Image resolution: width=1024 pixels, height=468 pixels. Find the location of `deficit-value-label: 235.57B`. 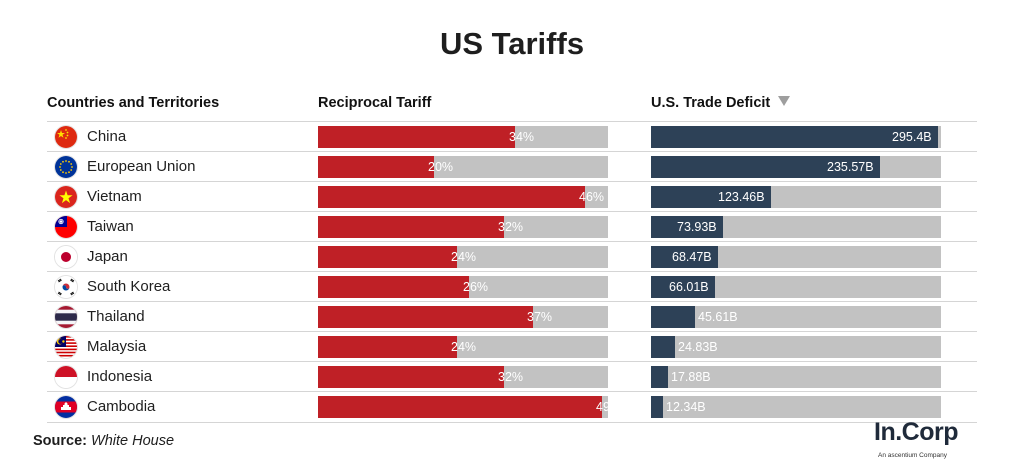

deficit-value-label: 235.57B is located at coordinates (850, 167).